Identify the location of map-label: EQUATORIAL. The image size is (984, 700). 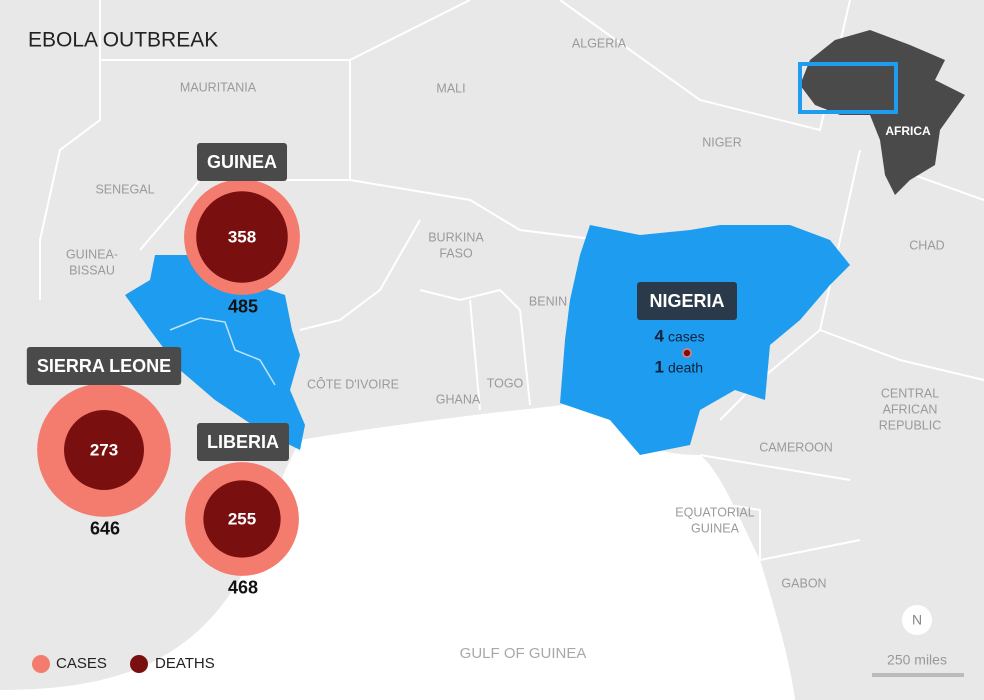
(714, 512).